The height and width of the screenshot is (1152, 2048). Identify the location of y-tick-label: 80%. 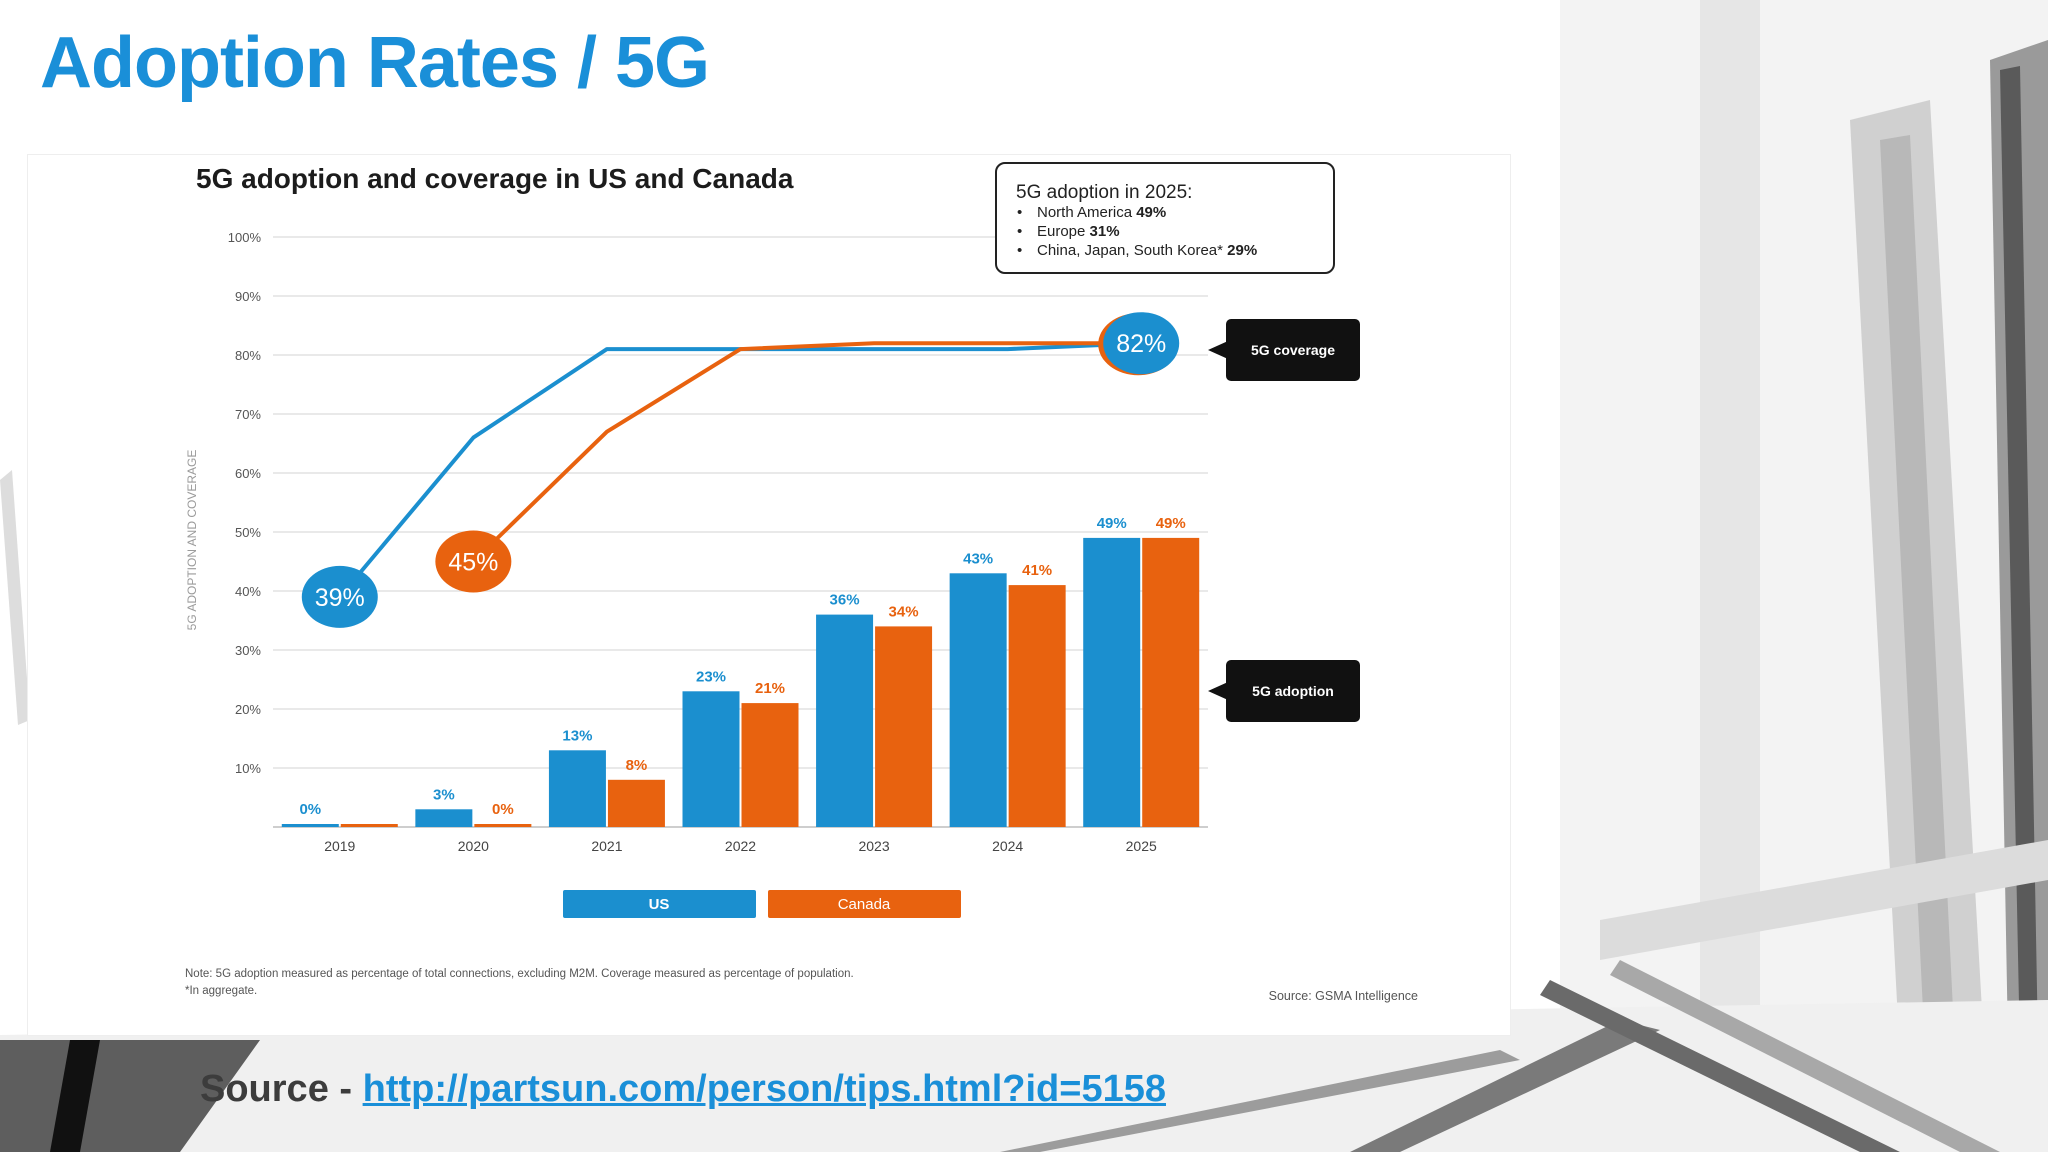
(248, 355).